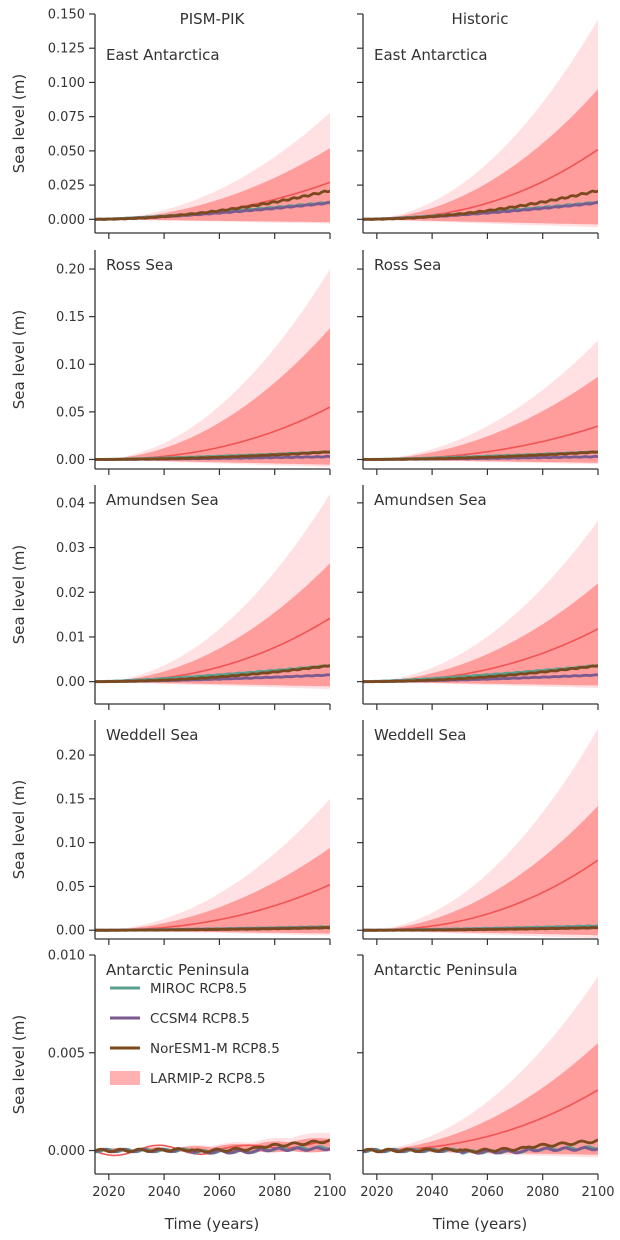 Image resolution: width=620 pixels, height=1240 pixels. I want to click on panel-amundsen-sea-historic: Amundsen Sea, so click(478, 597).